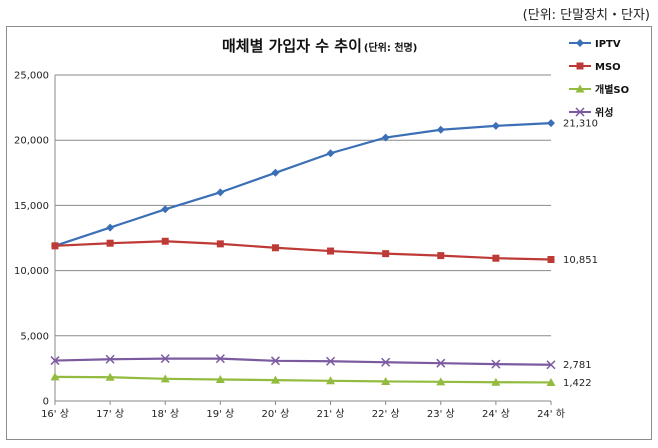 The height and width of the screenshot is (448, 658). What do you see at coordinates (34, 336) in the screenshot?
I see `y-tick-label: 5,000` at bounding box center [34, 336].